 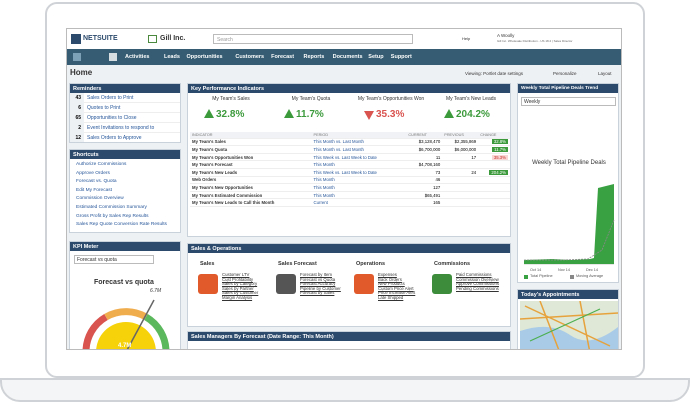 I want to click on group-link: Sales by Customer, so click(x=240, y=293).